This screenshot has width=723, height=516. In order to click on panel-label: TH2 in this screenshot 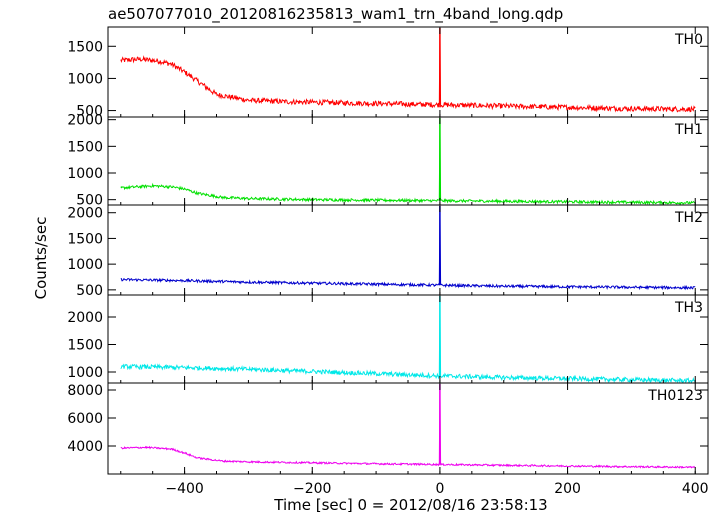, I will do `click(688, 218)`.